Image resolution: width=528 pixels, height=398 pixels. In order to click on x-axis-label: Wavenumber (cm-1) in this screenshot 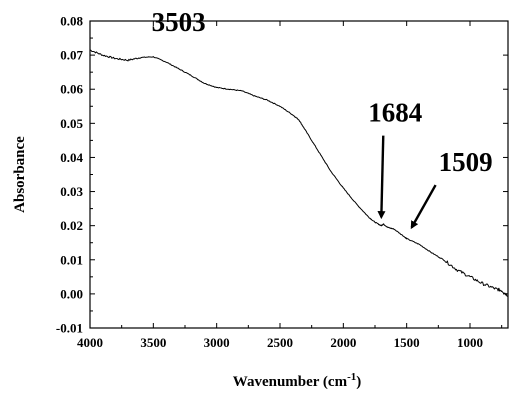, I will do `click(297, 380)`.